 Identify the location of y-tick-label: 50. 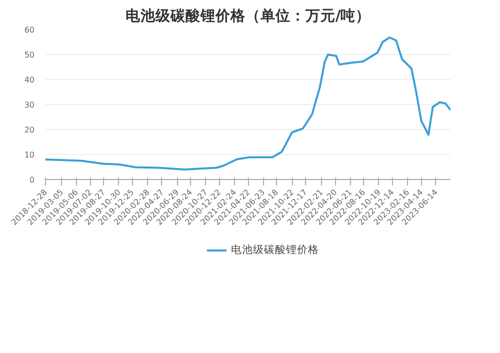
(29, 55).